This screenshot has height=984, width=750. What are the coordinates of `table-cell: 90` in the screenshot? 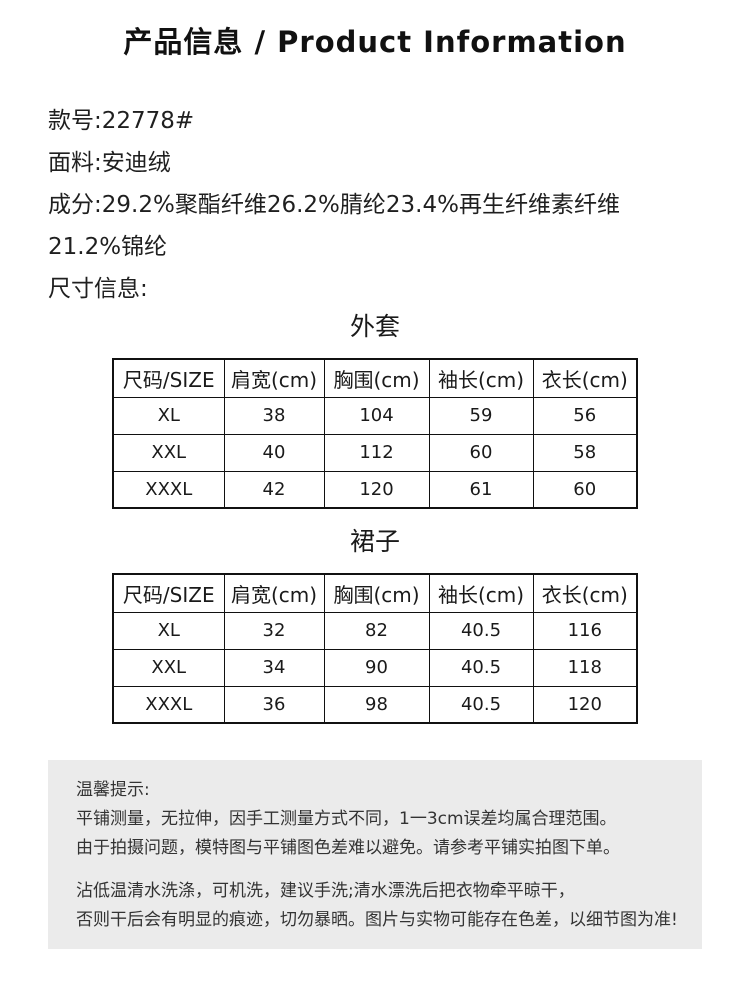 It's located at (376, 667).